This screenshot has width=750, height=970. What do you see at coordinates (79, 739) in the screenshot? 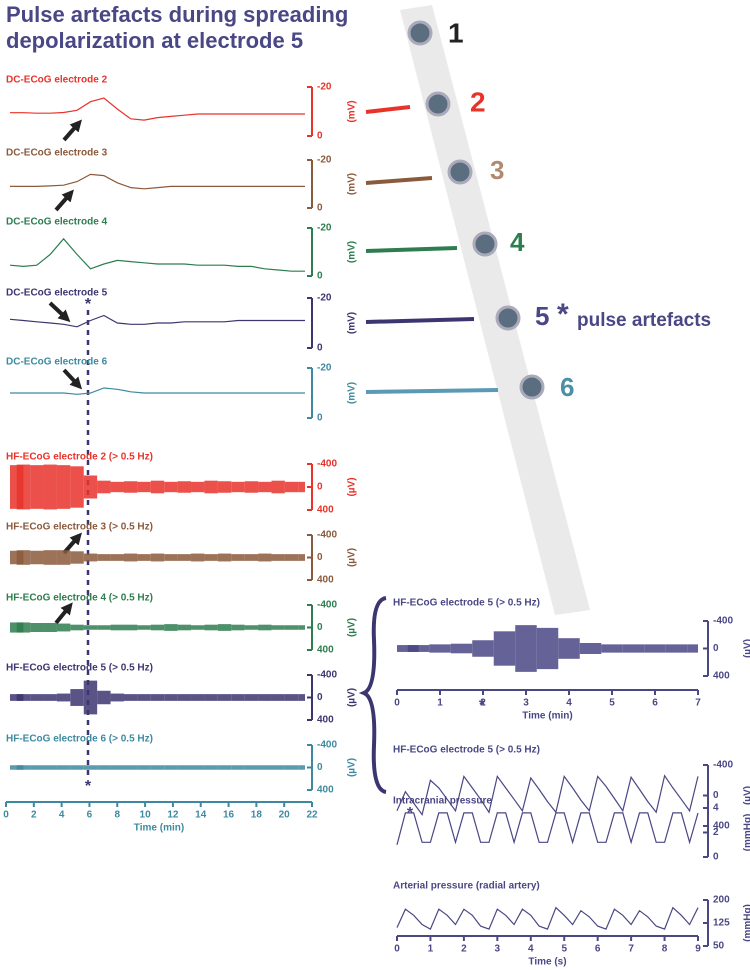
I see `panel-title: HF-ECoG electrode 6 (> 0.5 Hz)` at bounding box center [79, 739].